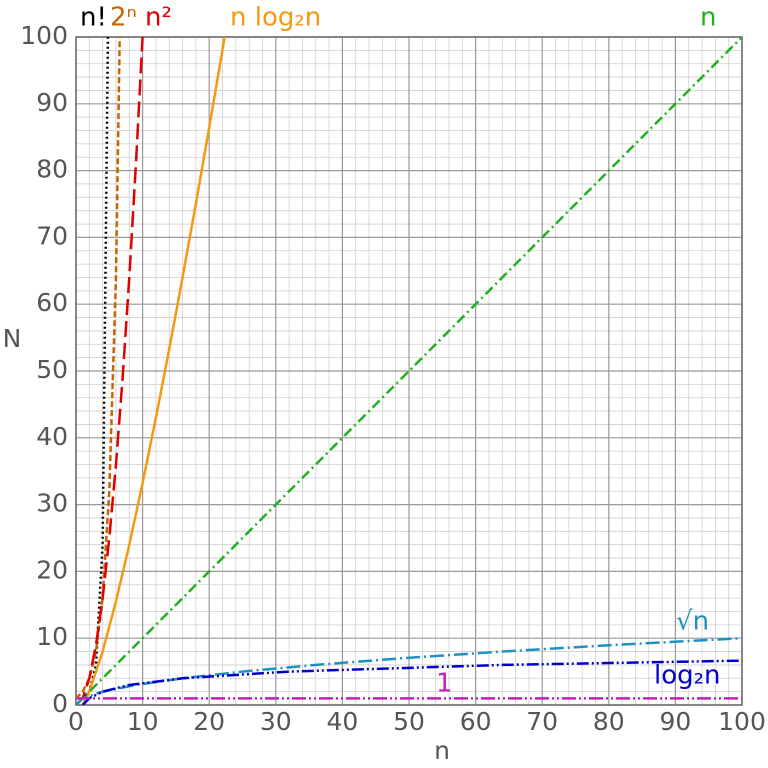 The width and height of the screenshot is (768, 768). Describe the element at coordinates (143, 721) in the screenshot. I see `x-tick-label: 10` at that location.